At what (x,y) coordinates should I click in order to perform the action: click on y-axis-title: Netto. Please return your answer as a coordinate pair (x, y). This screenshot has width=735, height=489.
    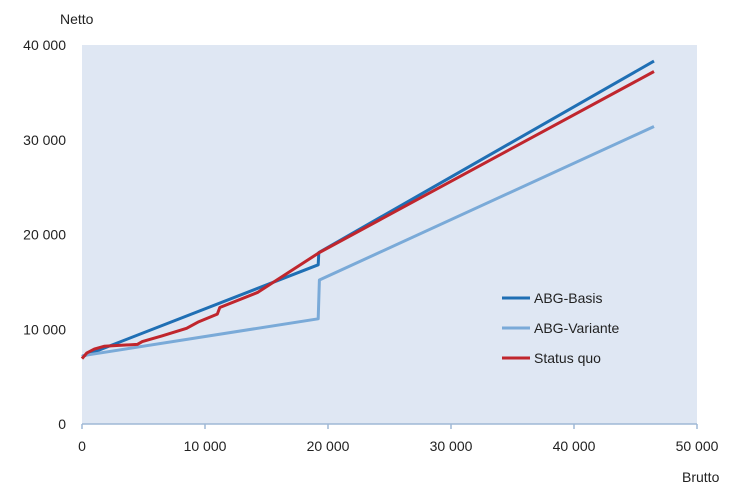
    Looking at the image, I should click on (77, 19).